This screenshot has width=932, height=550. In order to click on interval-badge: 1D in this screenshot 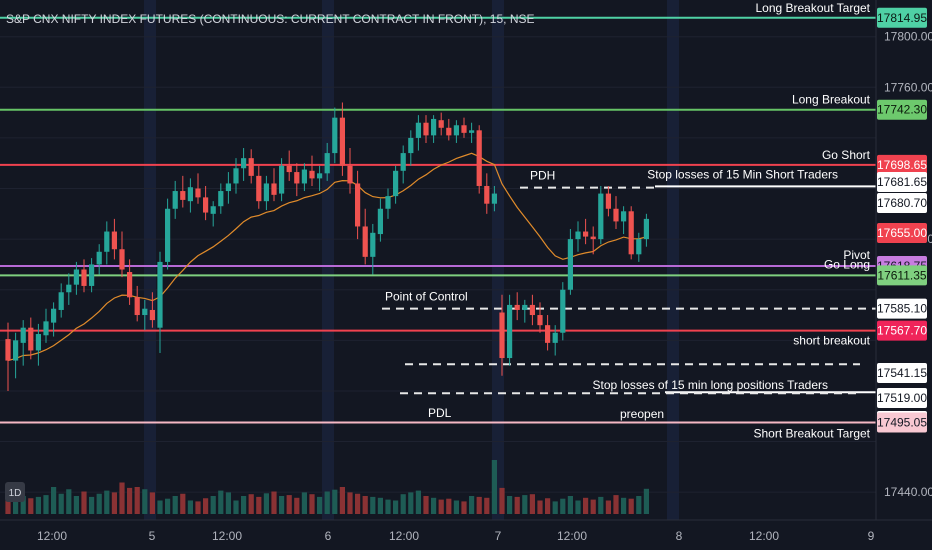, I will do `click(15, 492)`.